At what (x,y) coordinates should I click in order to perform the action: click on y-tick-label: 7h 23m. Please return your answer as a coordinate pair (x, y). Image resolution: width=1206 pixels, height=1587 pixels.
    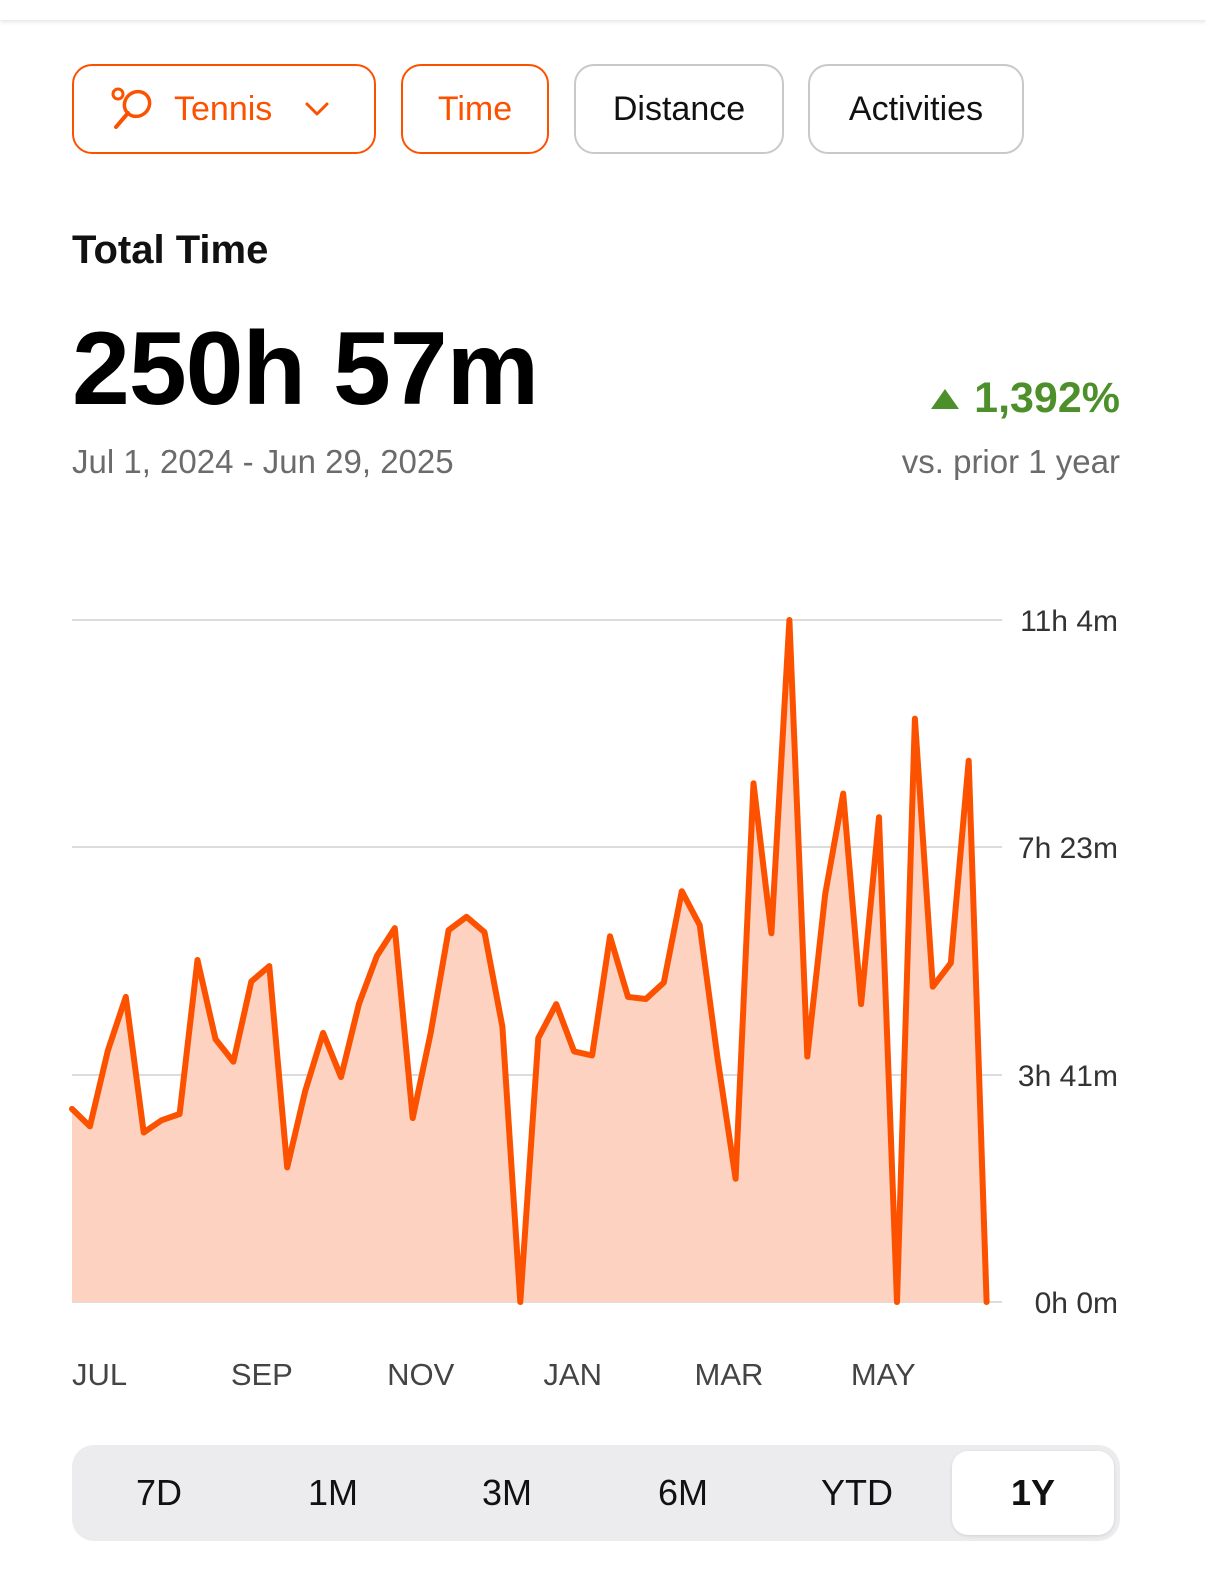
    Looking at the image, I should click on (1068, 848).